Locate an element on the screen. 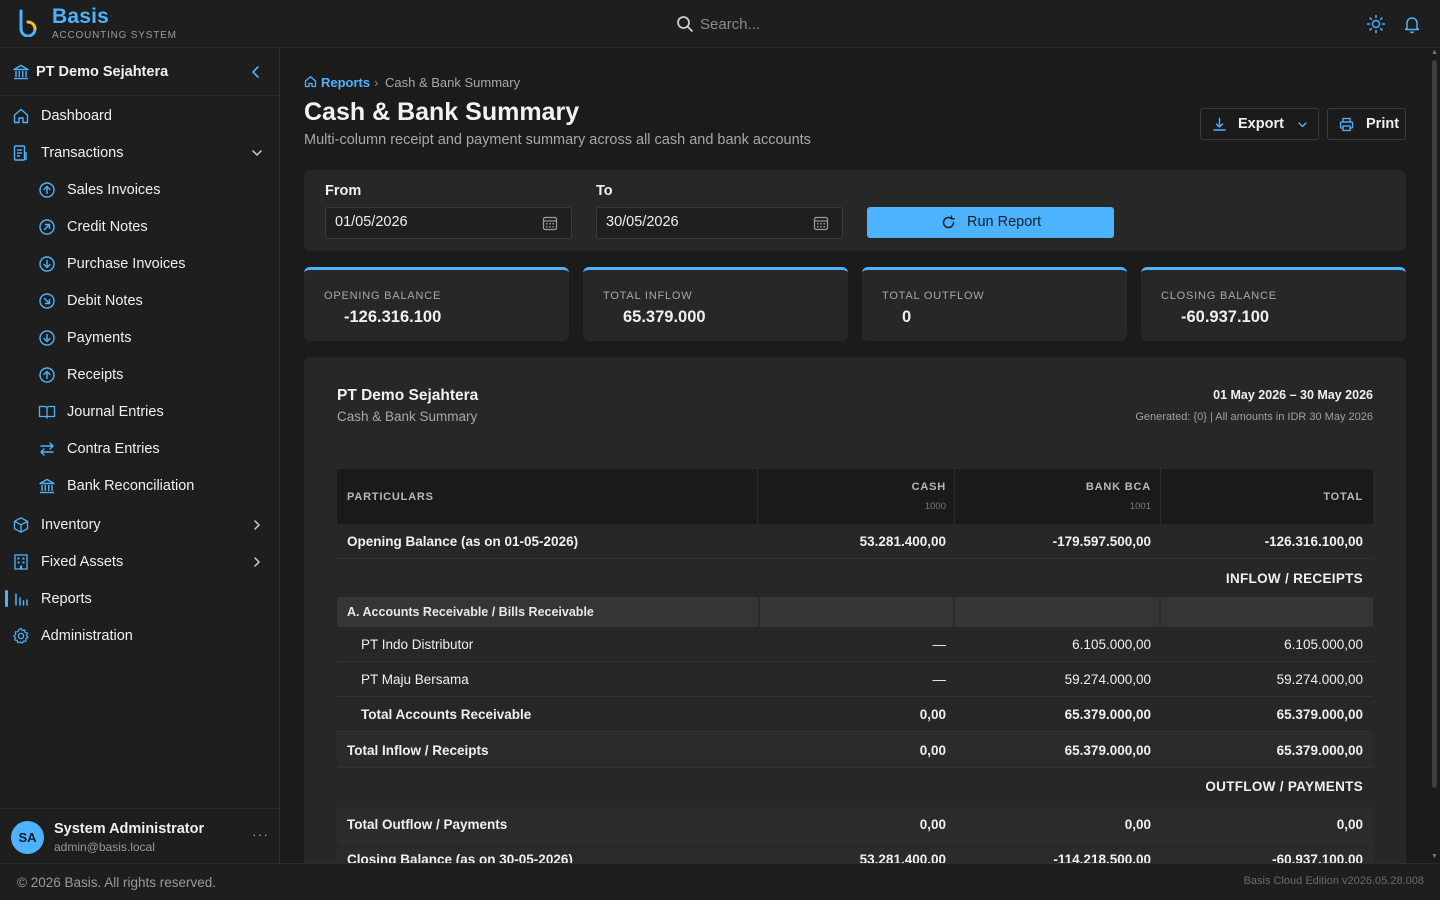 The width and height of the screenshot is (1440, 900). sun-icon is located at coordinates (1376, 24).